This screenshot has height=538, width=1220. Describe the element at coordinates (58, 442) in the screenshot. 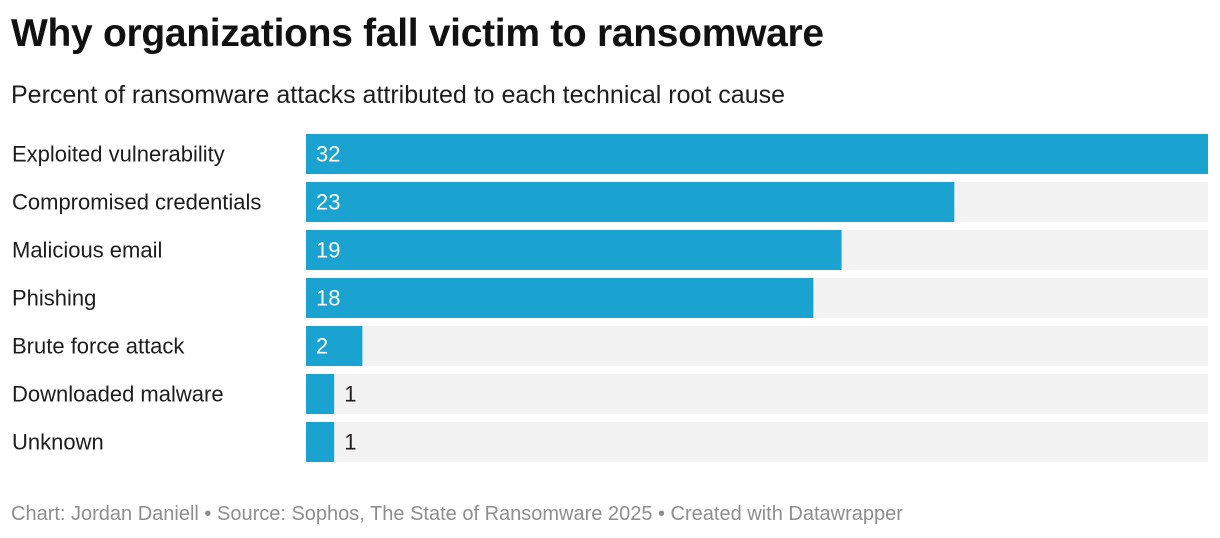

I see `category-label: Unknown` at that location.